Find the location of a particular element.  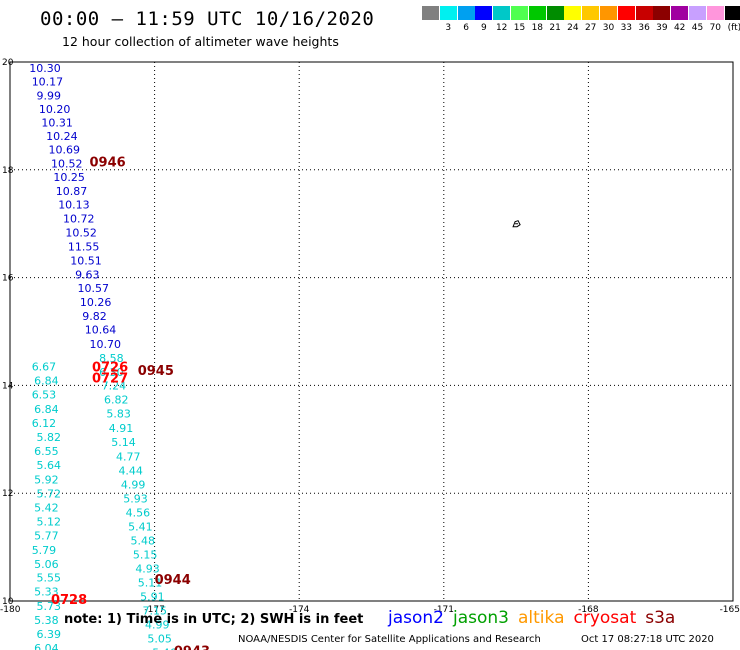

pass-time-label: 0944 is located at coordinates (173, 580).